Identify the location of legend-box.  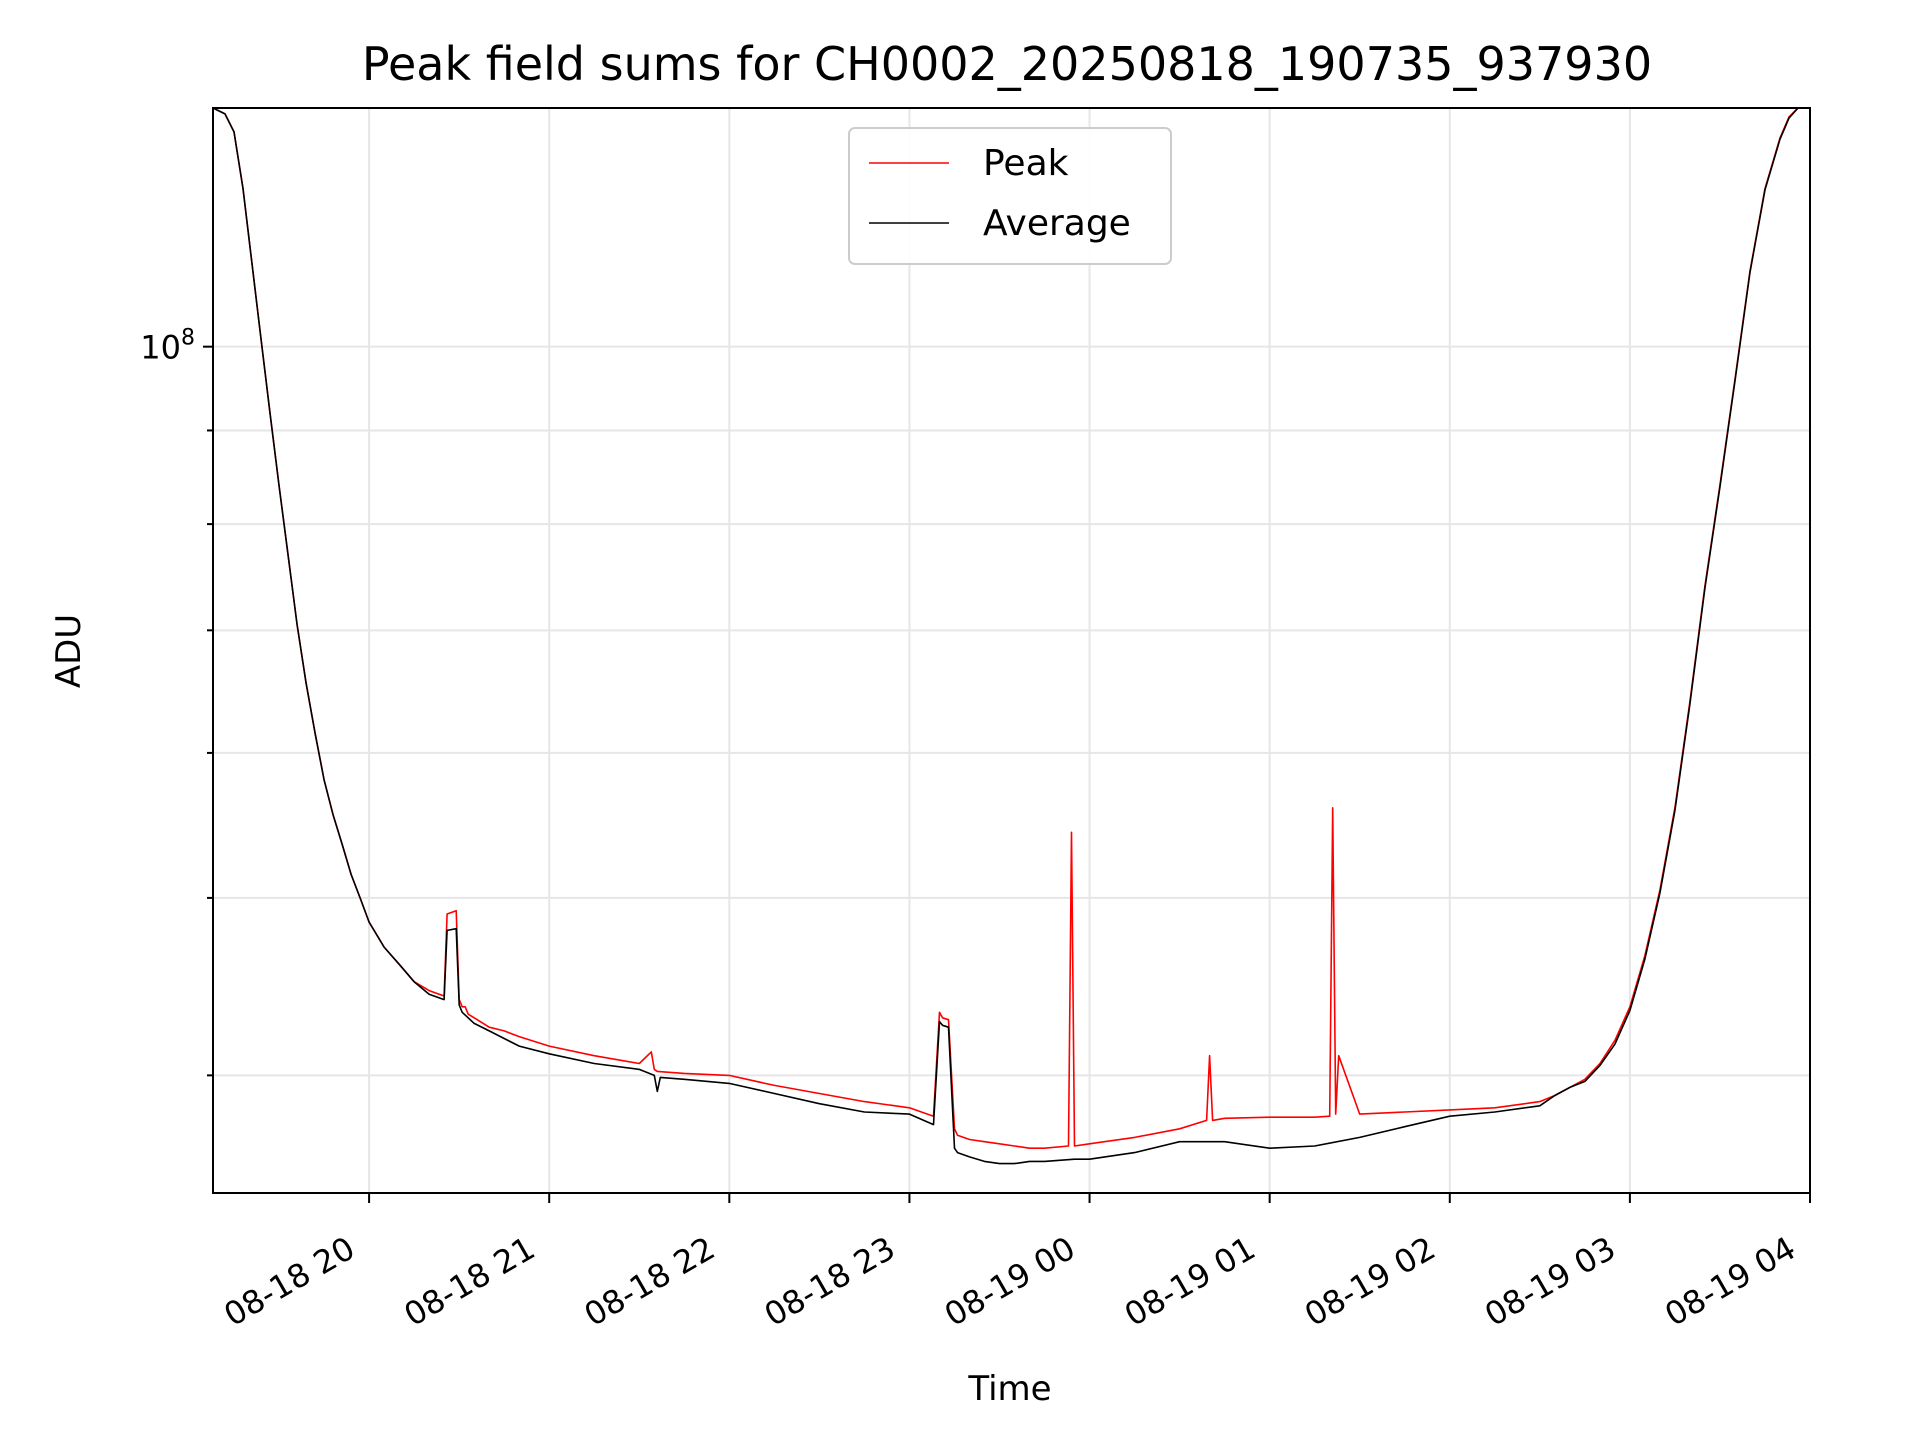
(1010, 196).